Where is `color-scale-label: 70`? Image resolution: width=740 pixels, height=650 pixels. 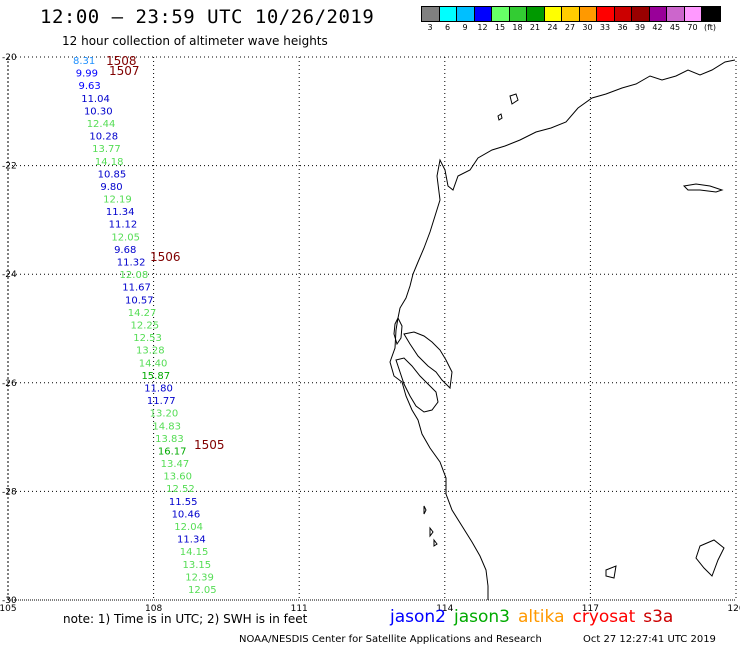
color-scale-label: 70 is located at coordinates (692, 27).